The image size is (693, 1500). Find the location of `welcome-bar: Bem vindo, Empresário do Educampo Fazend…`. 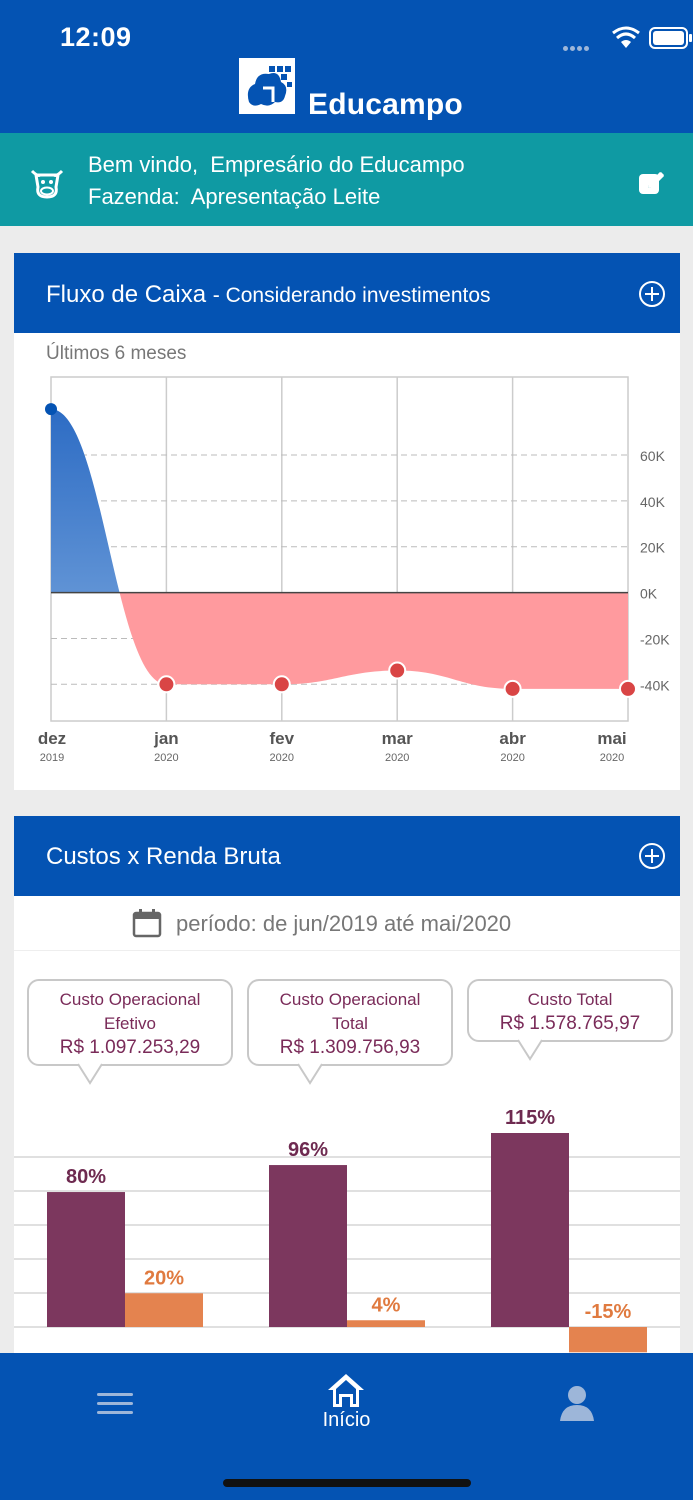

welcome-bar: Bem vindo, Empresário do Educampo Fazend… is located at coordinates (346, 179).